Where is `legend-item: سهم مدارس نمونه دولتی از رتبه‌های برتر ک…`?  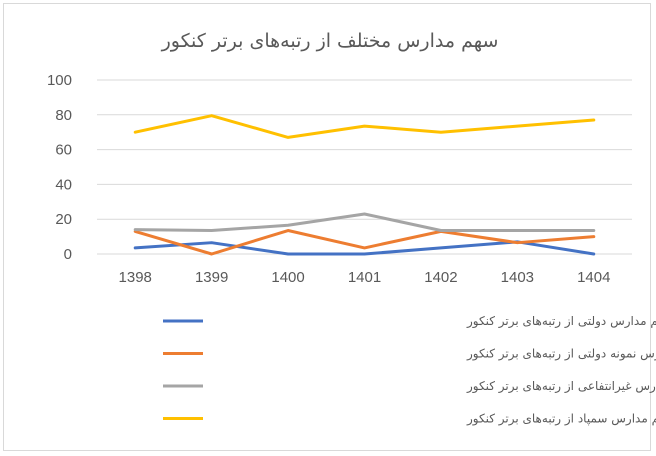 legend-item: سهم مدارس نمونه دولتی از رتبه‌های برتر ک… is located at coordinates (409, 354).